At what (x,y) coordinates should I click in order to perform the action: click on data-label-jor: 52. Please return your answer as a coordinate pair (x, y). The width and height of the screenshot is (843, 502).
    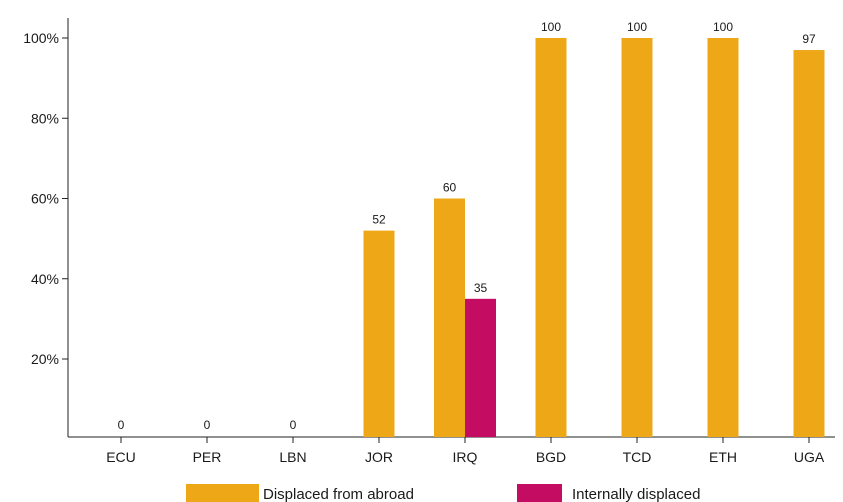
    Looking at the image, I should click on (379, 220).